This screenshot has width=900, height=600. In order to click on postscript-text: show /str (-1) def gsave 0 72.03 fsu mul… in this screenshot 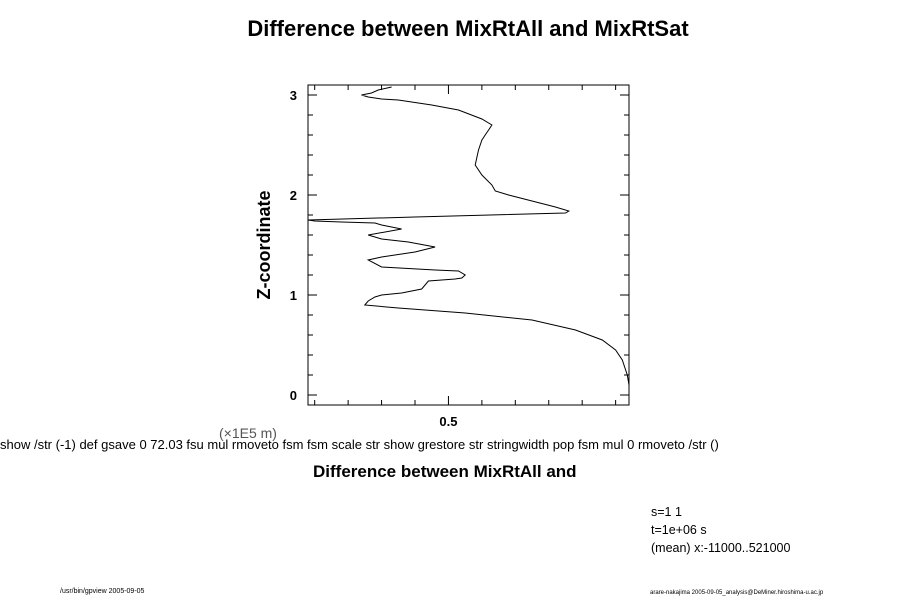, I will do `click(359, 444)`.